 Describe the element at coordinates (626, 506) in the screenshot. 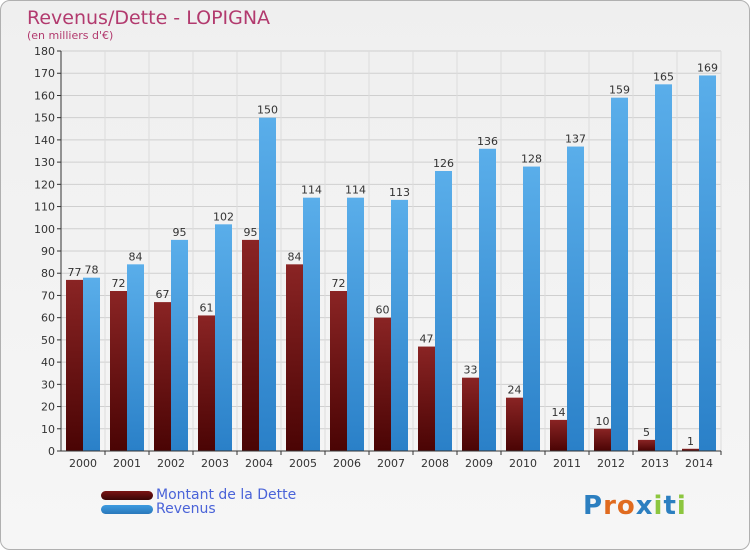

I see `logo-letter: o` at that location.